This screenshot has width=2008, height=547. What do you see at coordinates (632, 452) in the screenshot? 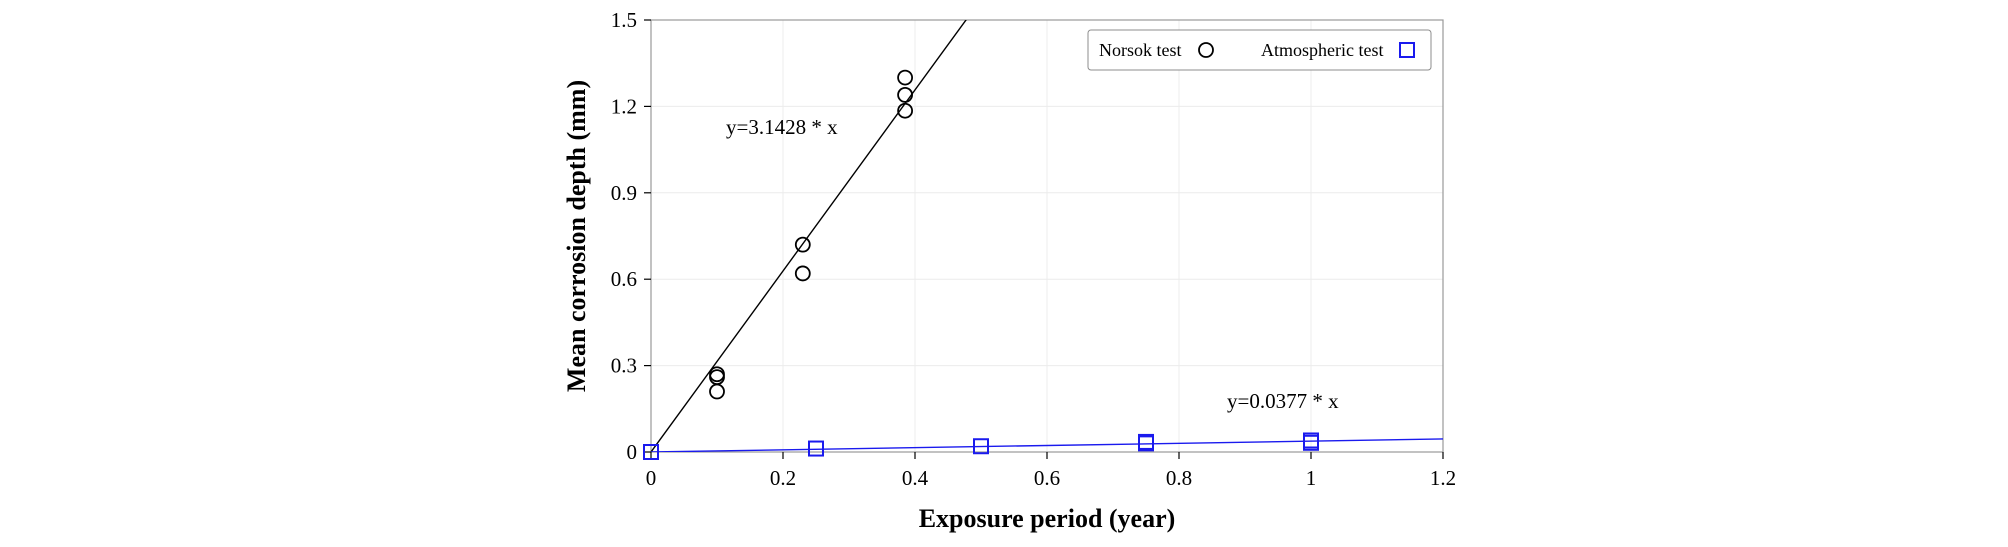
I see `y-tick-label: 0` at bounding box center [632, 452].